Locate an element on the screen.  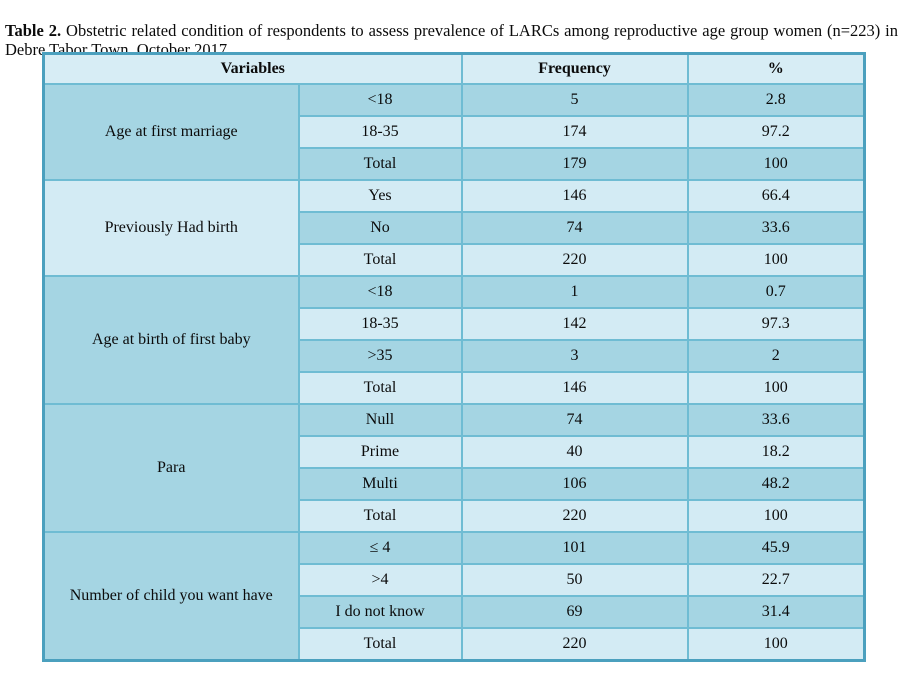
table-row: 18-35 174 97.2 is located at coordinates (455, 132).